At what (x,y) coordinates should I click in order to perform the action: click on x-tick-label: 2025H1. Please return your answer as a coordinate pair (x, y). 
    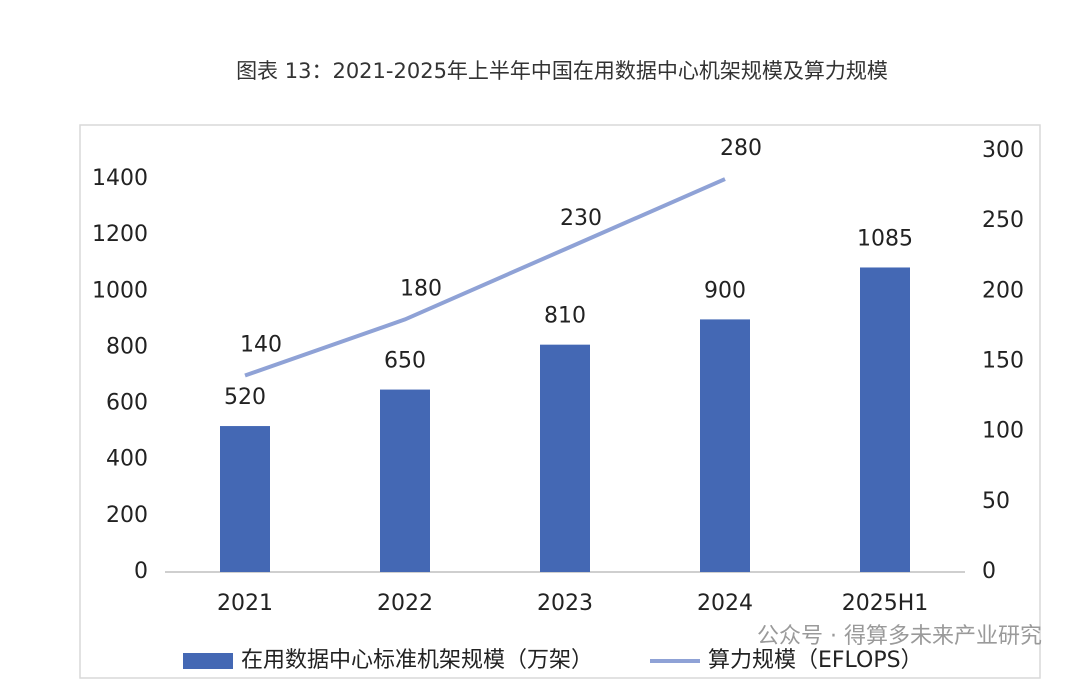
    Looking at the image, I should click on (885, 603).